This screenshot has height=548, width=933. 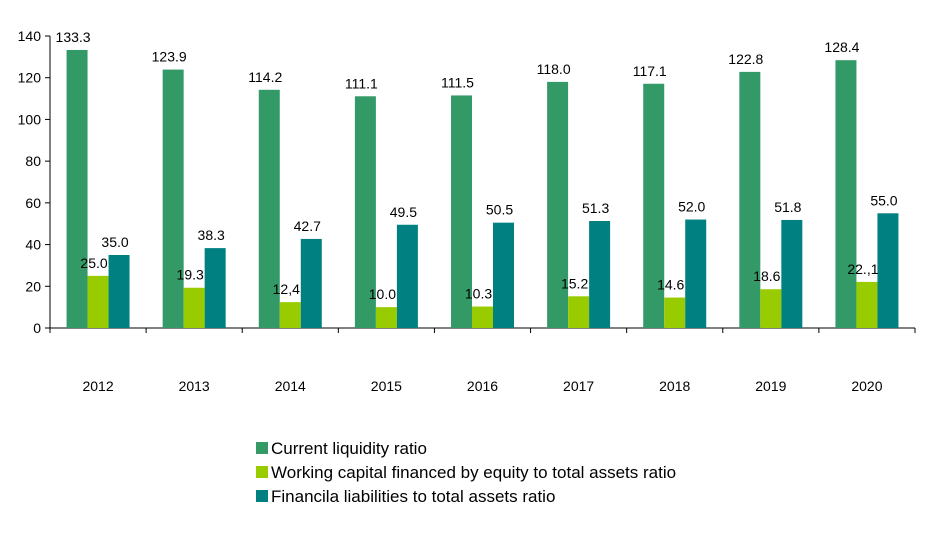 What do you see at coordinates (190, 275) in the screenshot?
I see `bar-value-label: 19.3` at bounding box center [190, 275].